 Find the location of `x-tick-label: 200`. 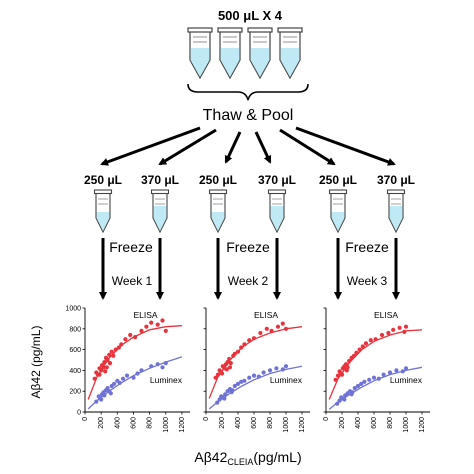

x-tick-label: 200 is located at coordinates (101, 423).